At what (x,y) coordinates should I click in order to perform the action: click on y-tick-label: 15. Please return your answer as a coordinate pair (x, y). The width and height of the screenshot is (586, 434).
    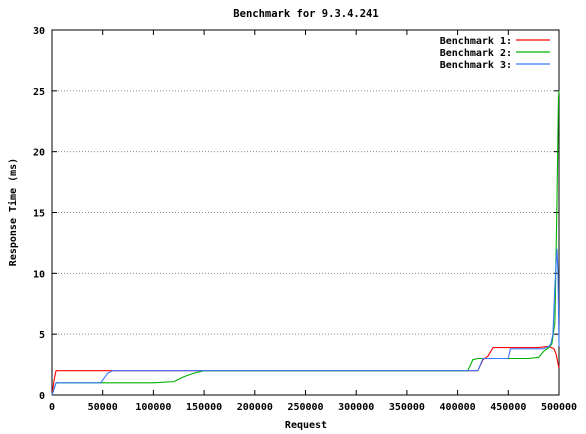
    Looking at the image, I should click on (39, 214).